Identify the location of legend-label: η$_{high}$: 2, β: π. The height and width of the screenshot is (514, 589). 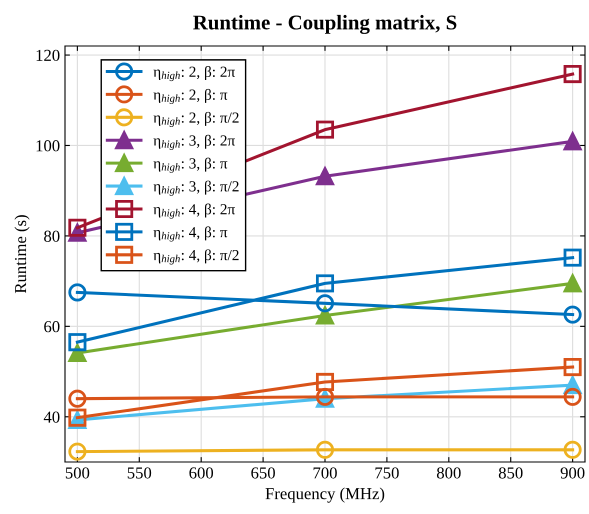
(190, 96).